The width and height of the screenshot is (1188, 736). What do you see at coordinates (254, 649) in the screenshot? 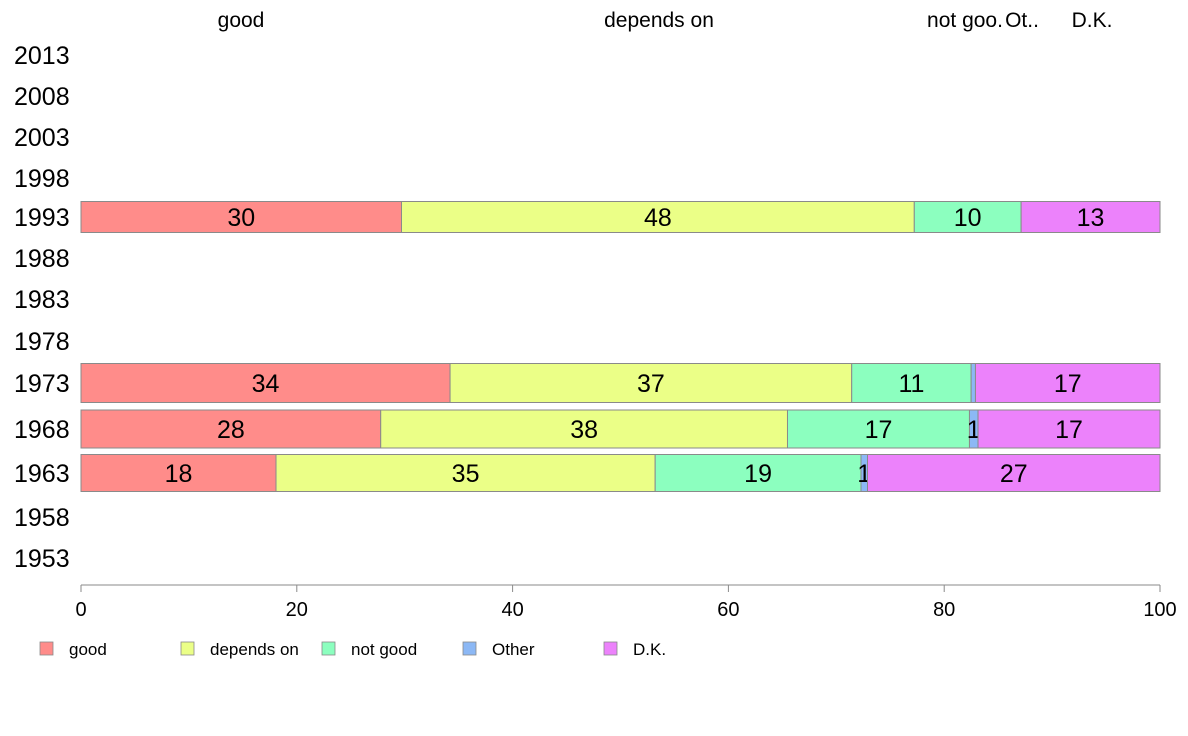
I see `legend-label-depends-on: depends on` at bounding box center [254, 649].